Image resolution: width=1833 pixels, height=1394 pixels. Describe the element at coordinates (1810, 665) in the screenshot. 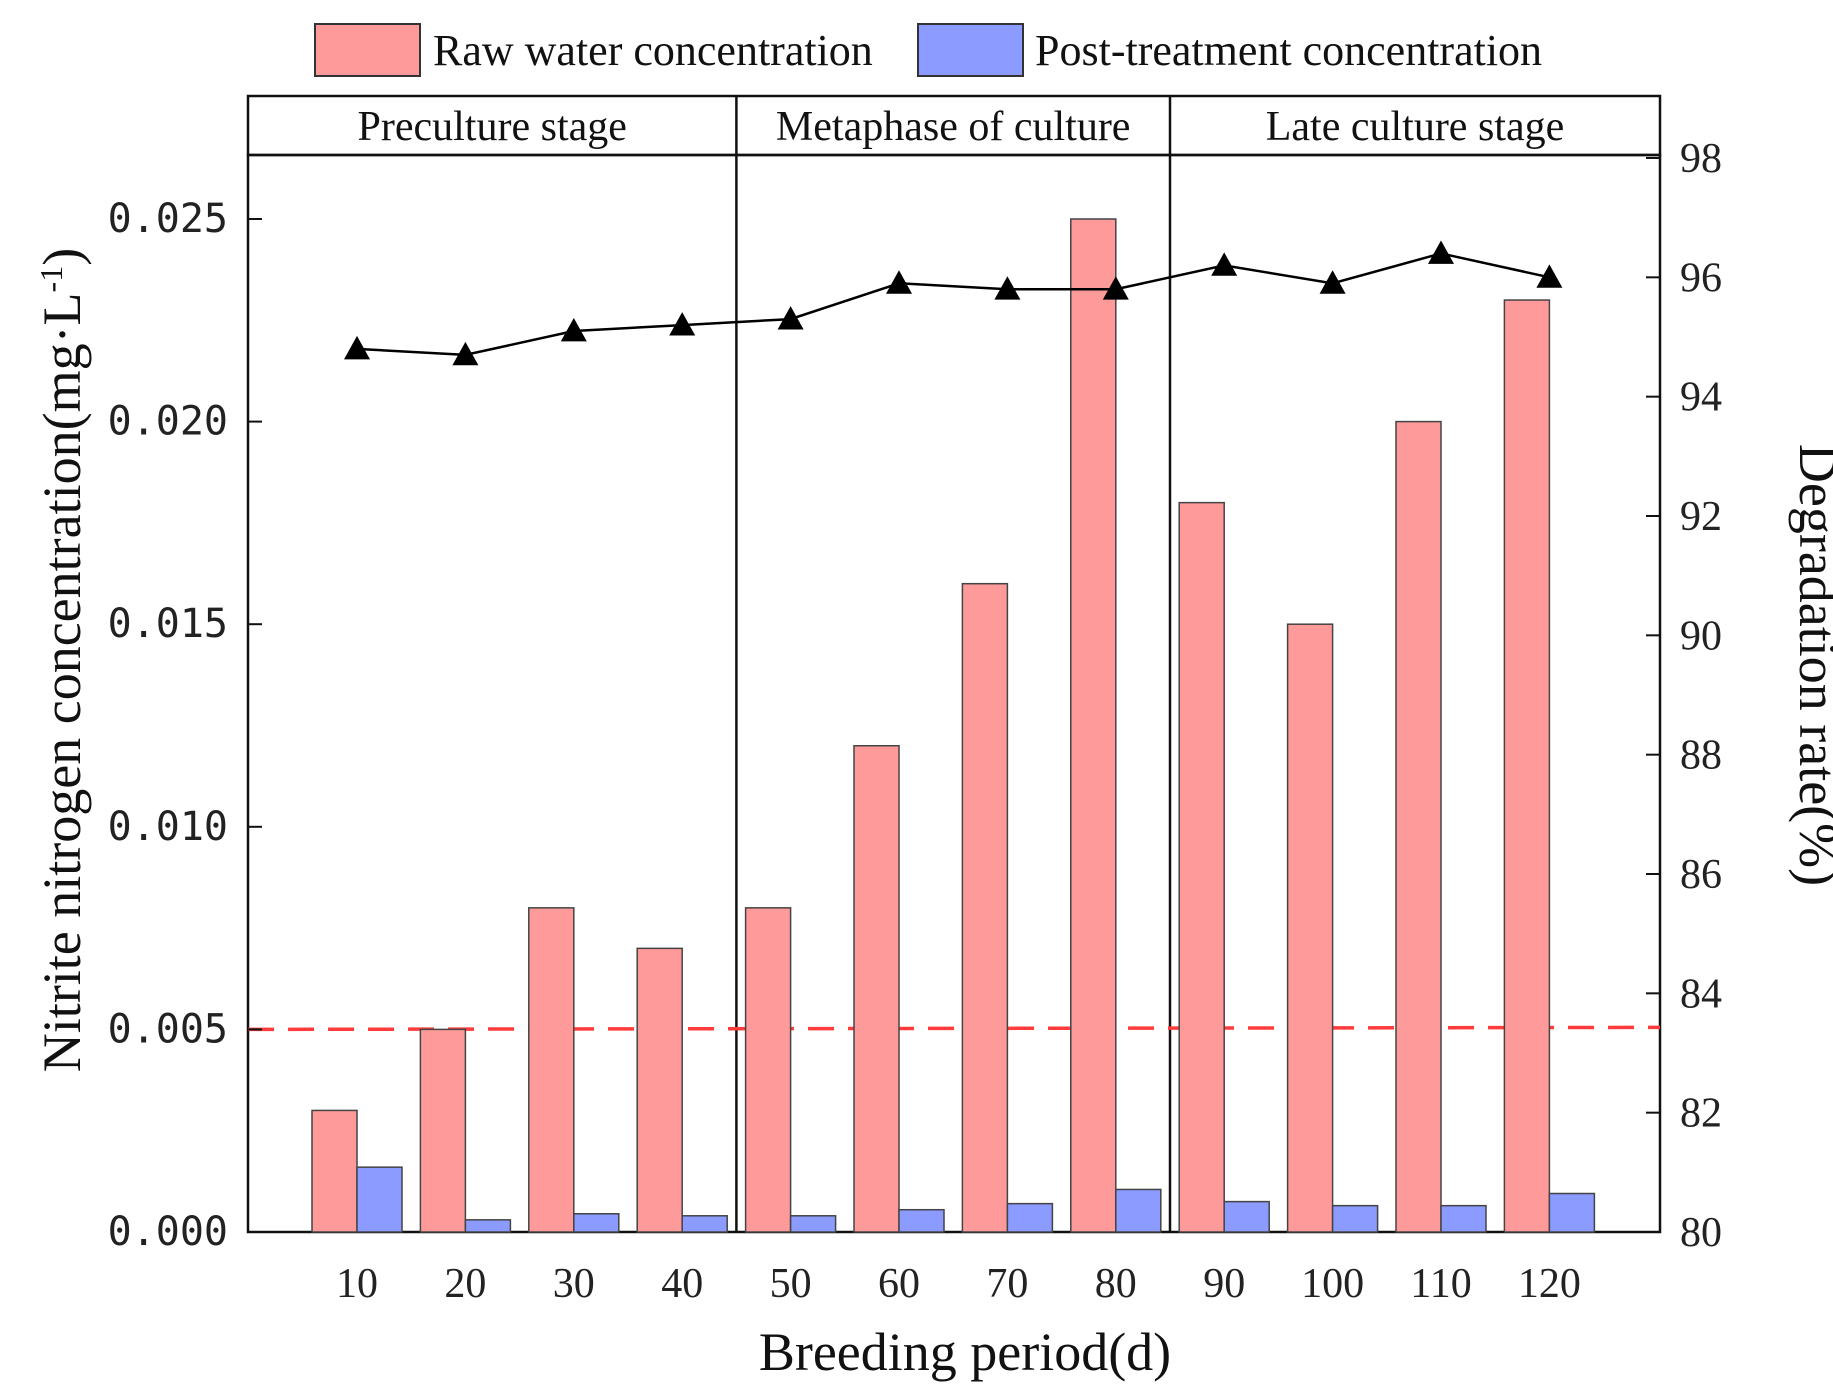

I see `right-y-axis-title: Degradation rate(%)` at that location.